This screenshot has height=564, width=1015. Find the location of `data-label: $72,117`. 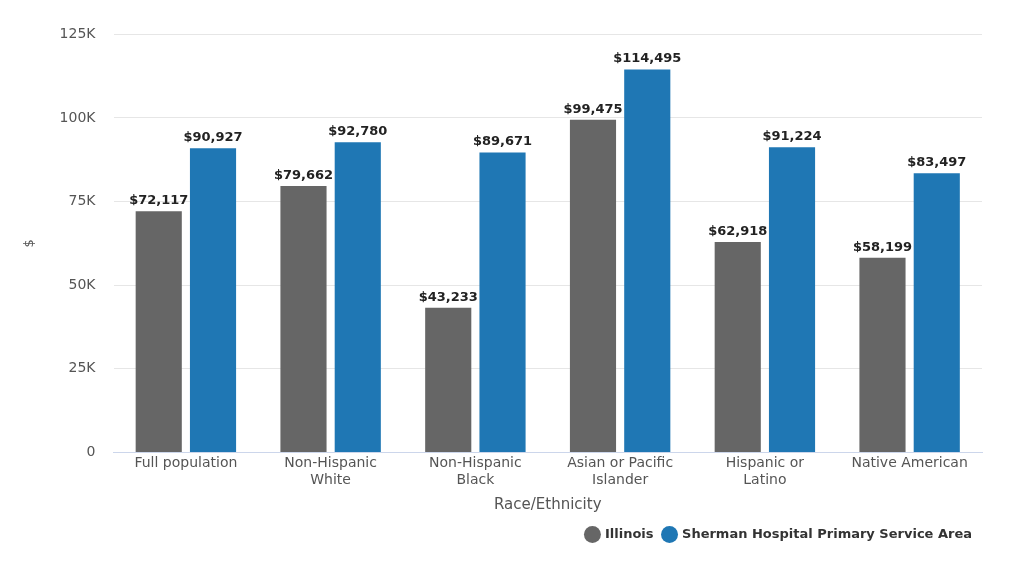

data-label: $72,117 is located at coordinates (159, 200).